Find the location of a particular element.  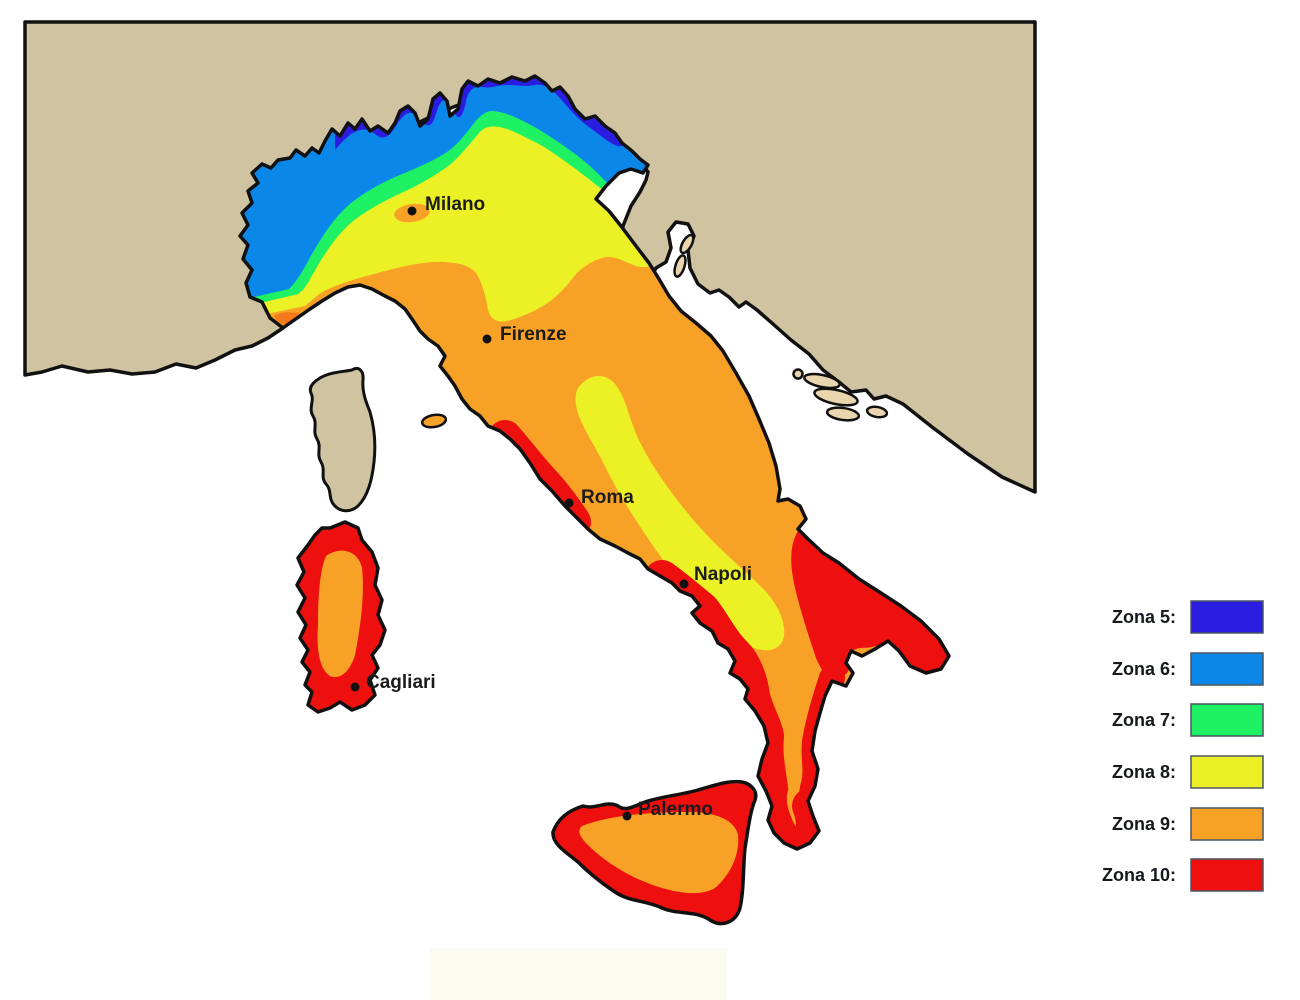

palermo-dot is located at coordinates (627, 816).